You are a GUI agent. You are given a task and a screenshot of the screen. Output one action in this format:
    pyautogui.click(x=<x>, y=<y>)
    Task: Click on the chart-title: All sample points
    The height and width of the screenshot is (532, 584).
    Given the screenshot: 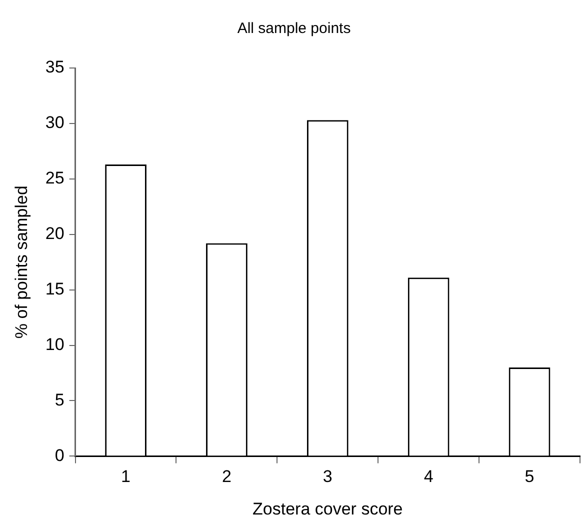 What is the action you would take?
    pyautogui.click(x=294, y=29)
    